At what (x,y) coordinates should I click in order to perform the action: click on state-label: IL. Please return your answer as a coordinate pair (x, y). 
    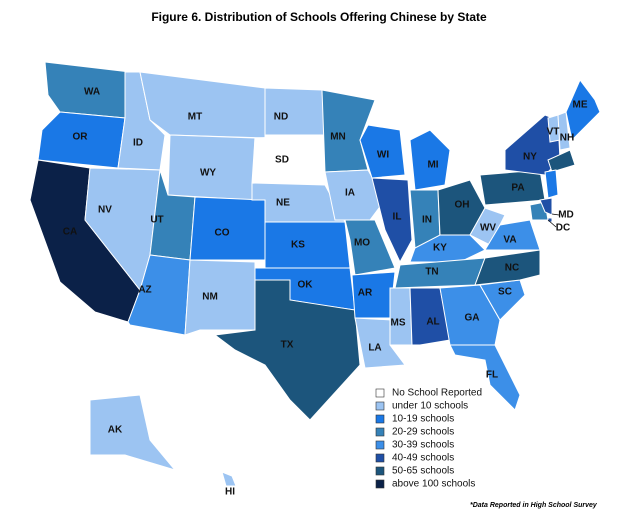
    Looking at the image, I should click on (397, 217).